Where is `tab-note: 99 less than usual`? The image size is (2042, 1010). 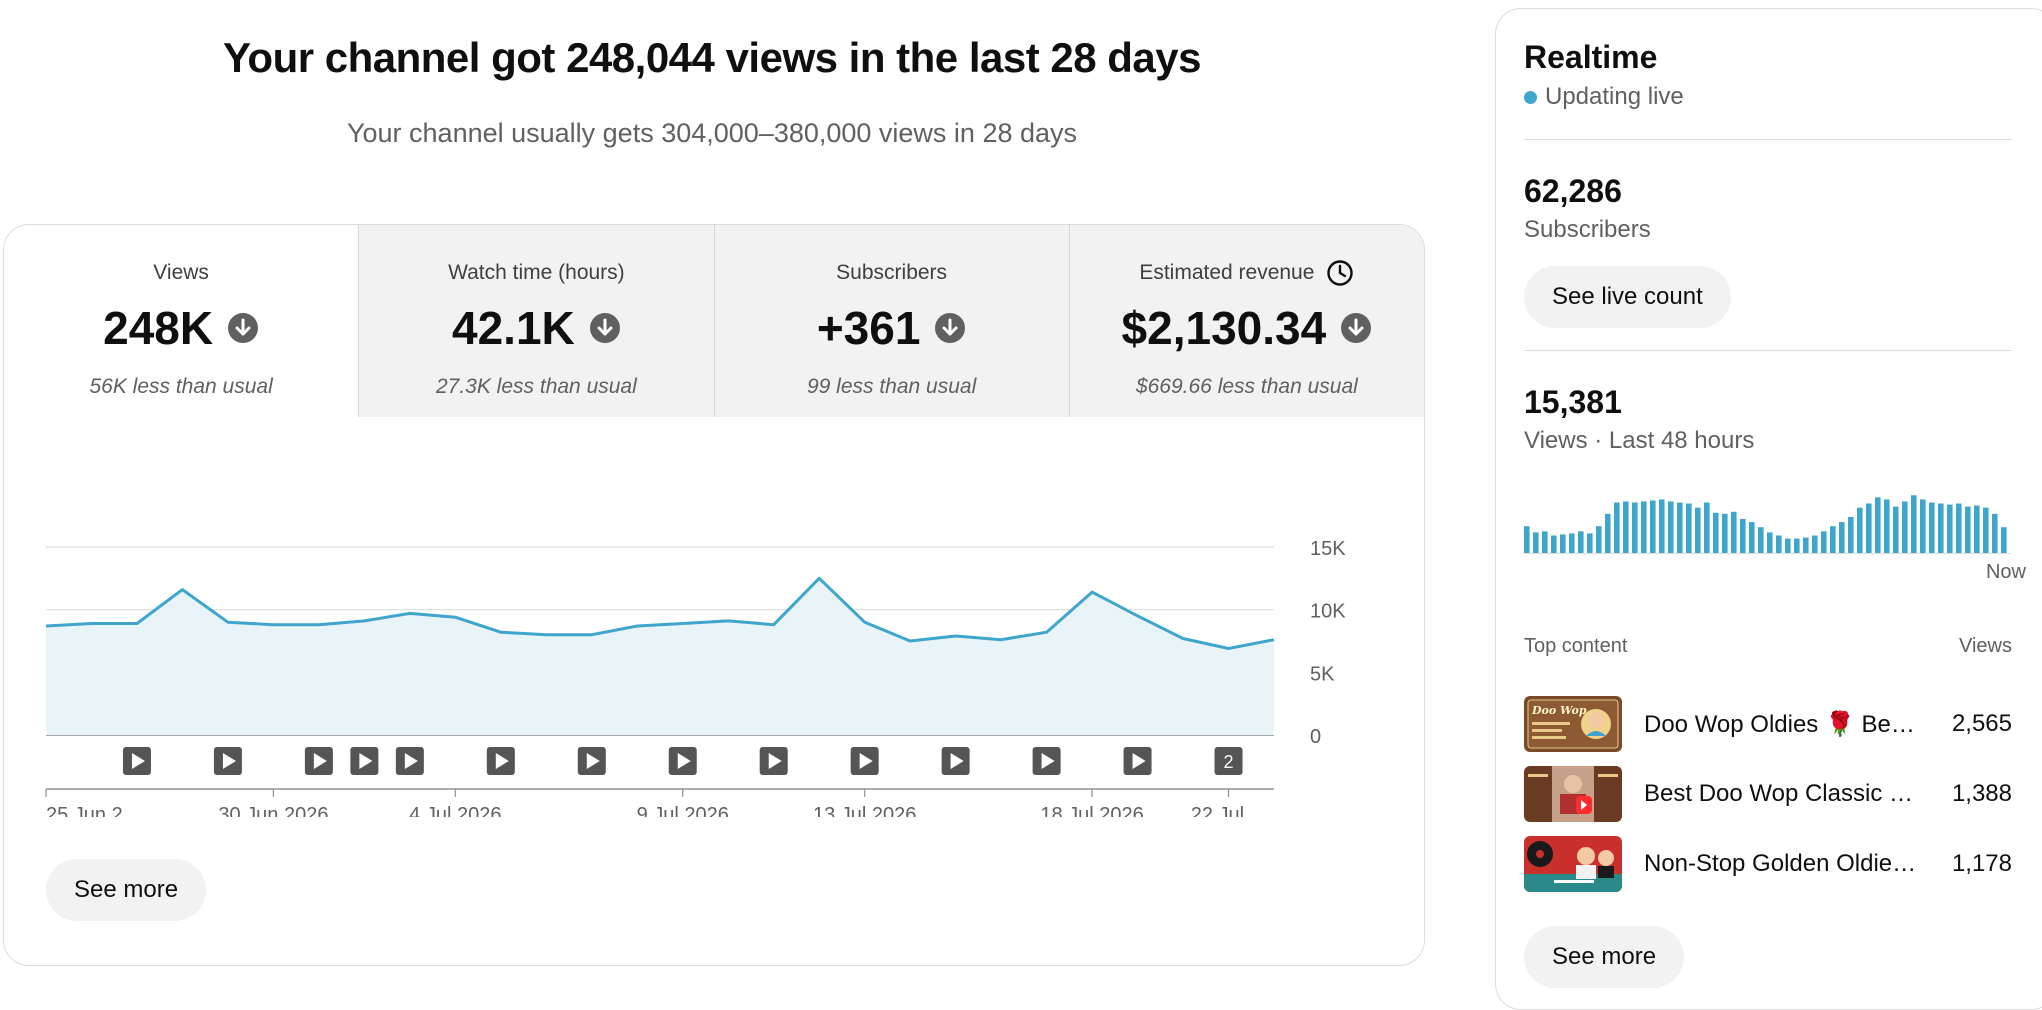
tab-note: 99 less than usual is located at coordinates (891, 386).